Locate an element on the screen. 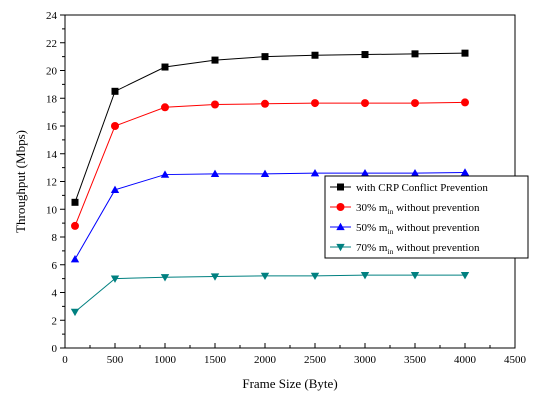 This screenshot has height=400, width=536. legend-item: 70% min without prevention is located at coordinates (405, 249).